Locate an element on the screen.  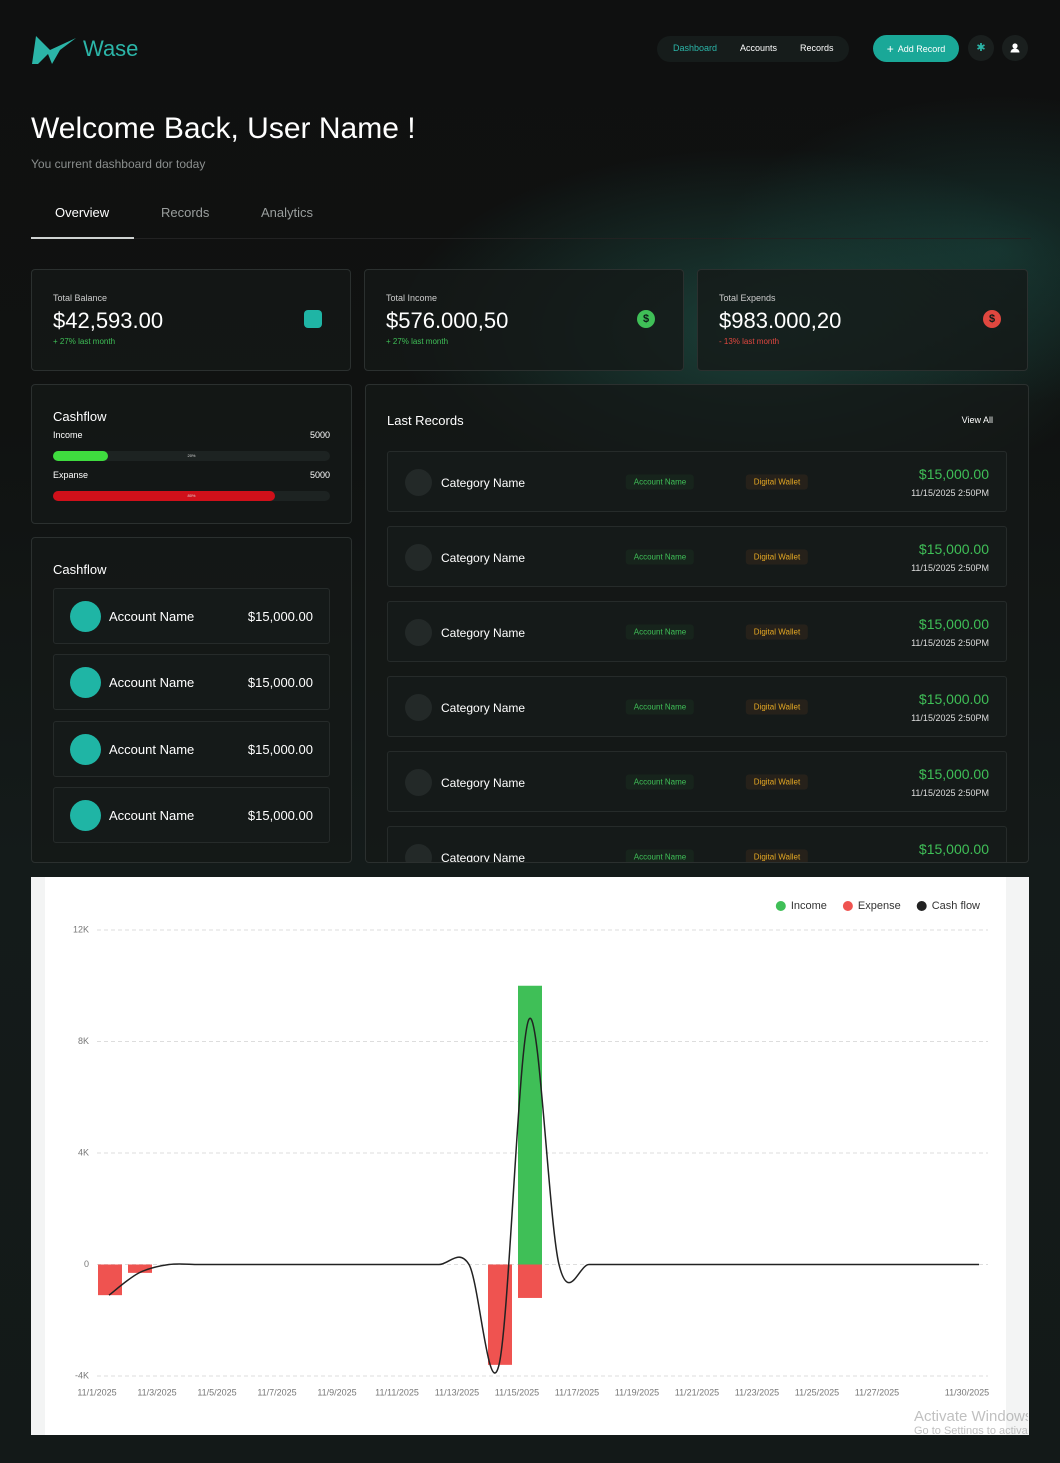
tab-underline is located at coordinates (82, 238).